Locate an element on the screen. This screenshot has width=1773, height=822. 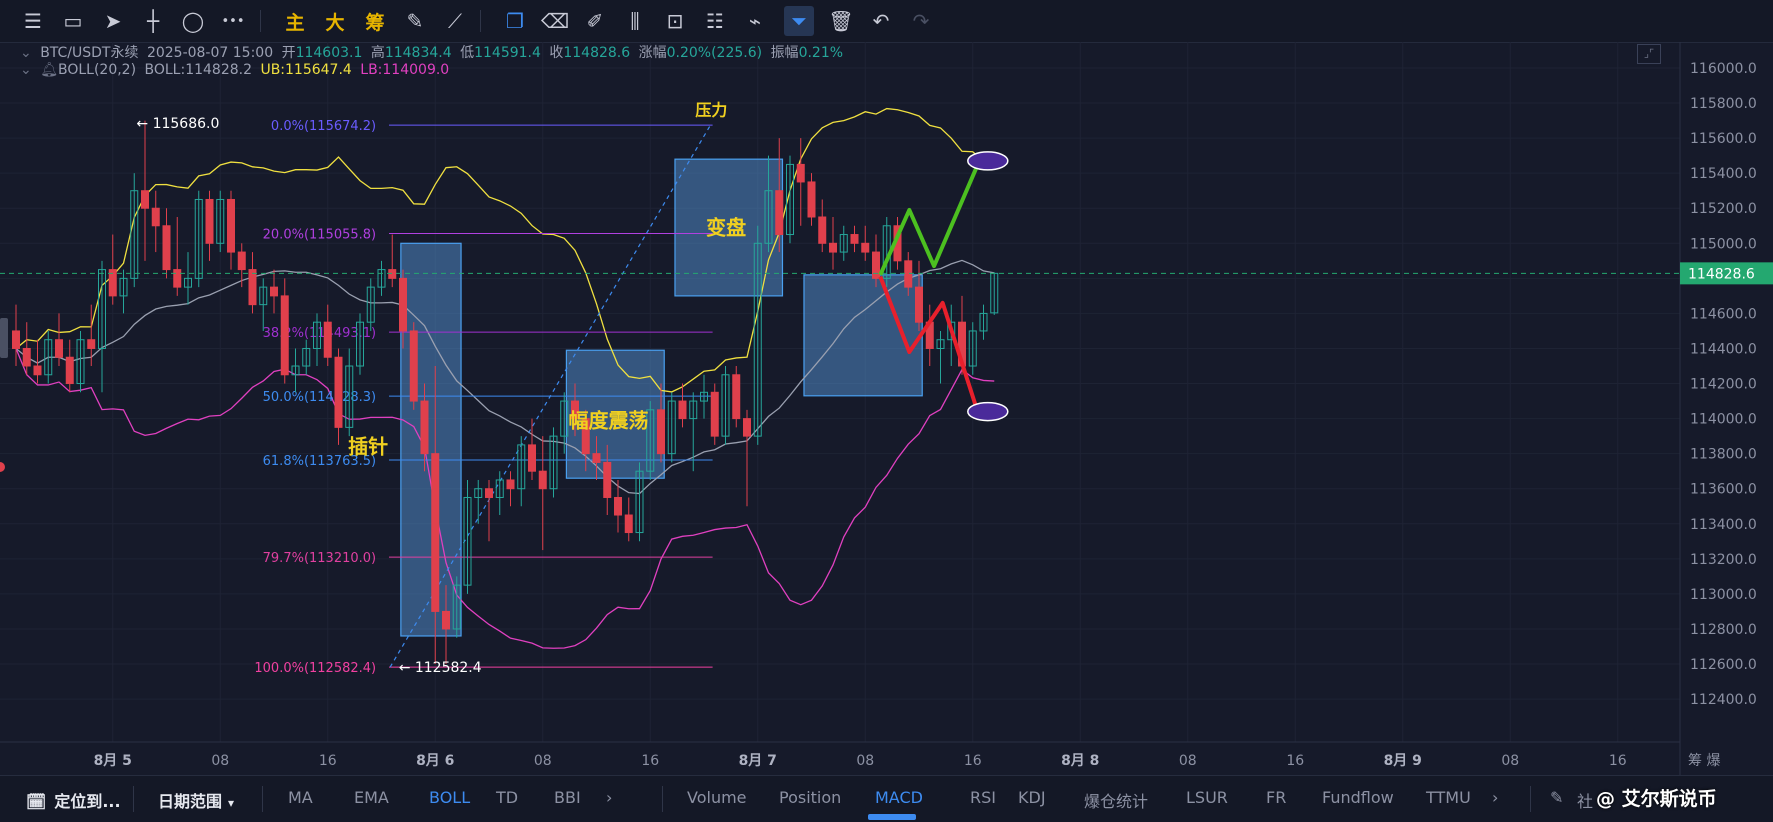
indicator-Fundflow: Fundflow is located at coordinates (1358, 797).